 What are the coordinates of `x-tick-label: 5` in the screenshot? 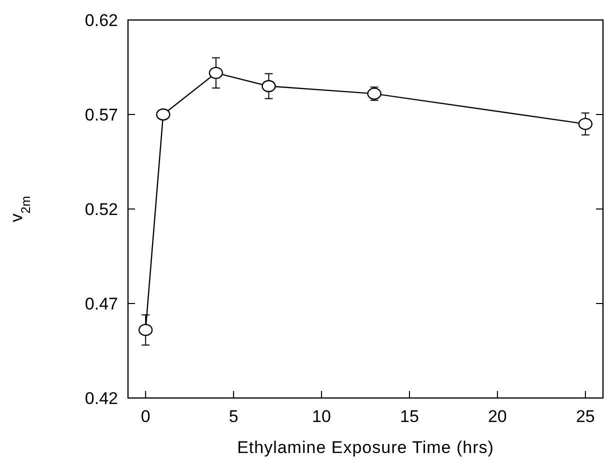 It's located at (233, 416).